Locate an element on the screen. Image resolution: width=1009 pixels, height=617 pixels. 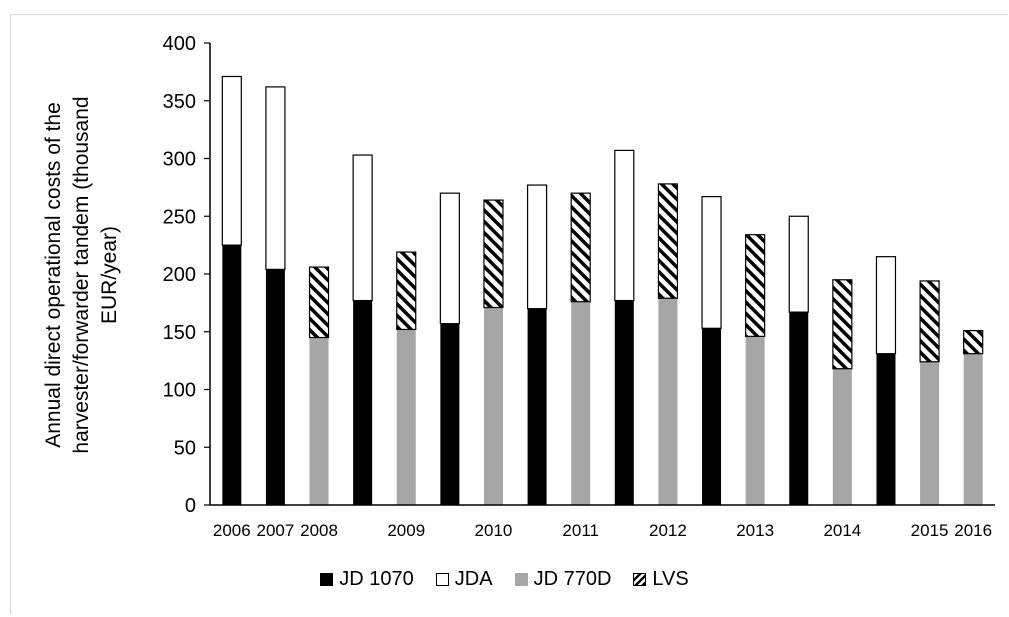
x-tick-label: 2011 is located at coordinates (580, 530).